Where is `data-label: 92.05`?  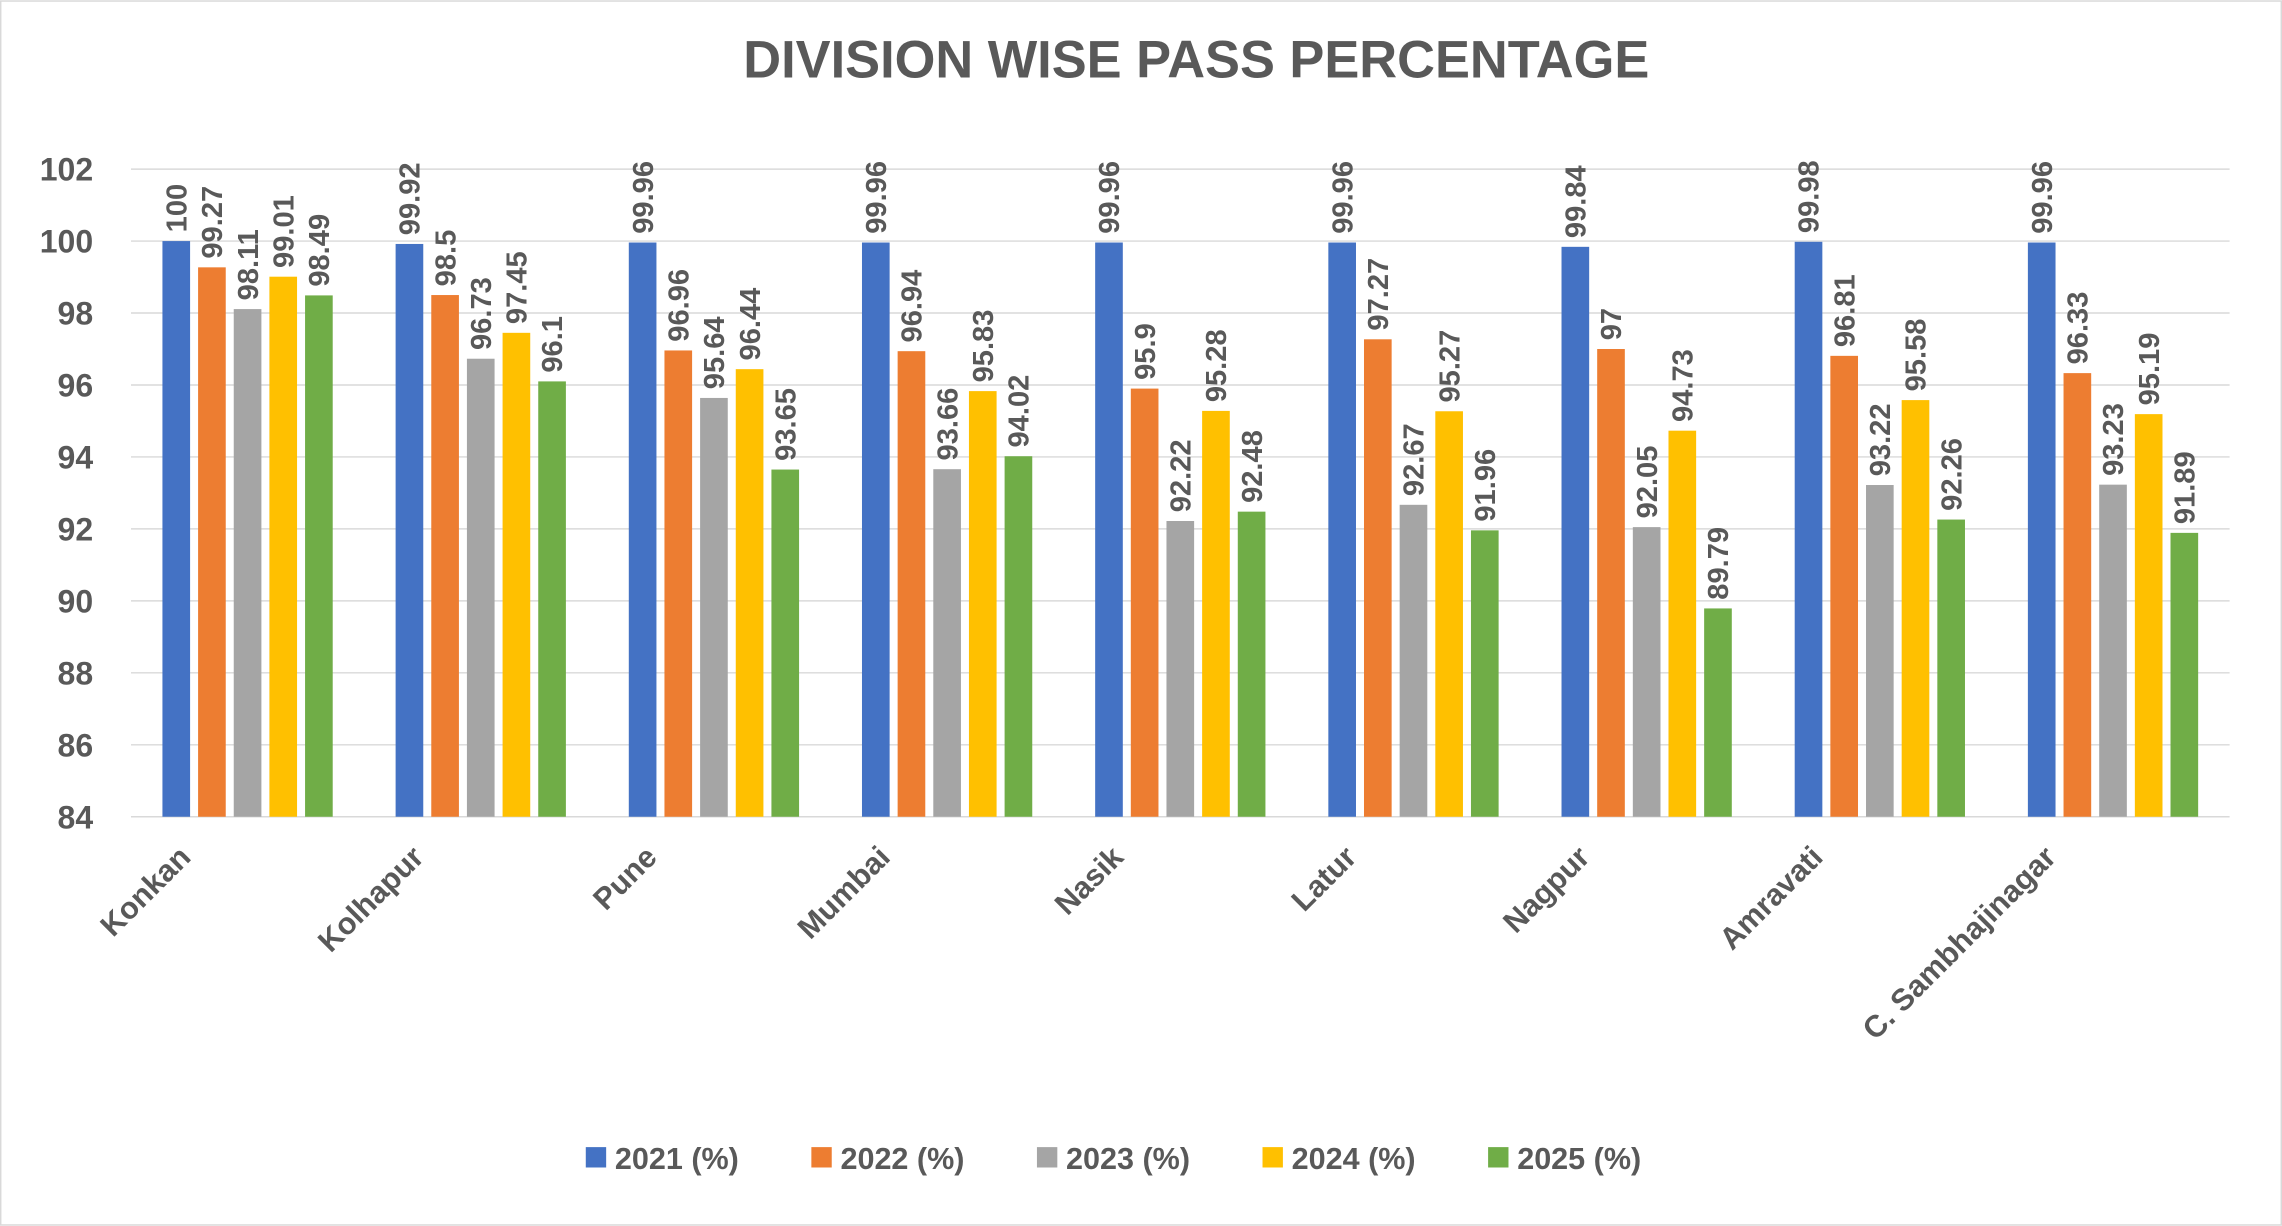 data-label: 92.05 is located at coordinates (1648, 482).